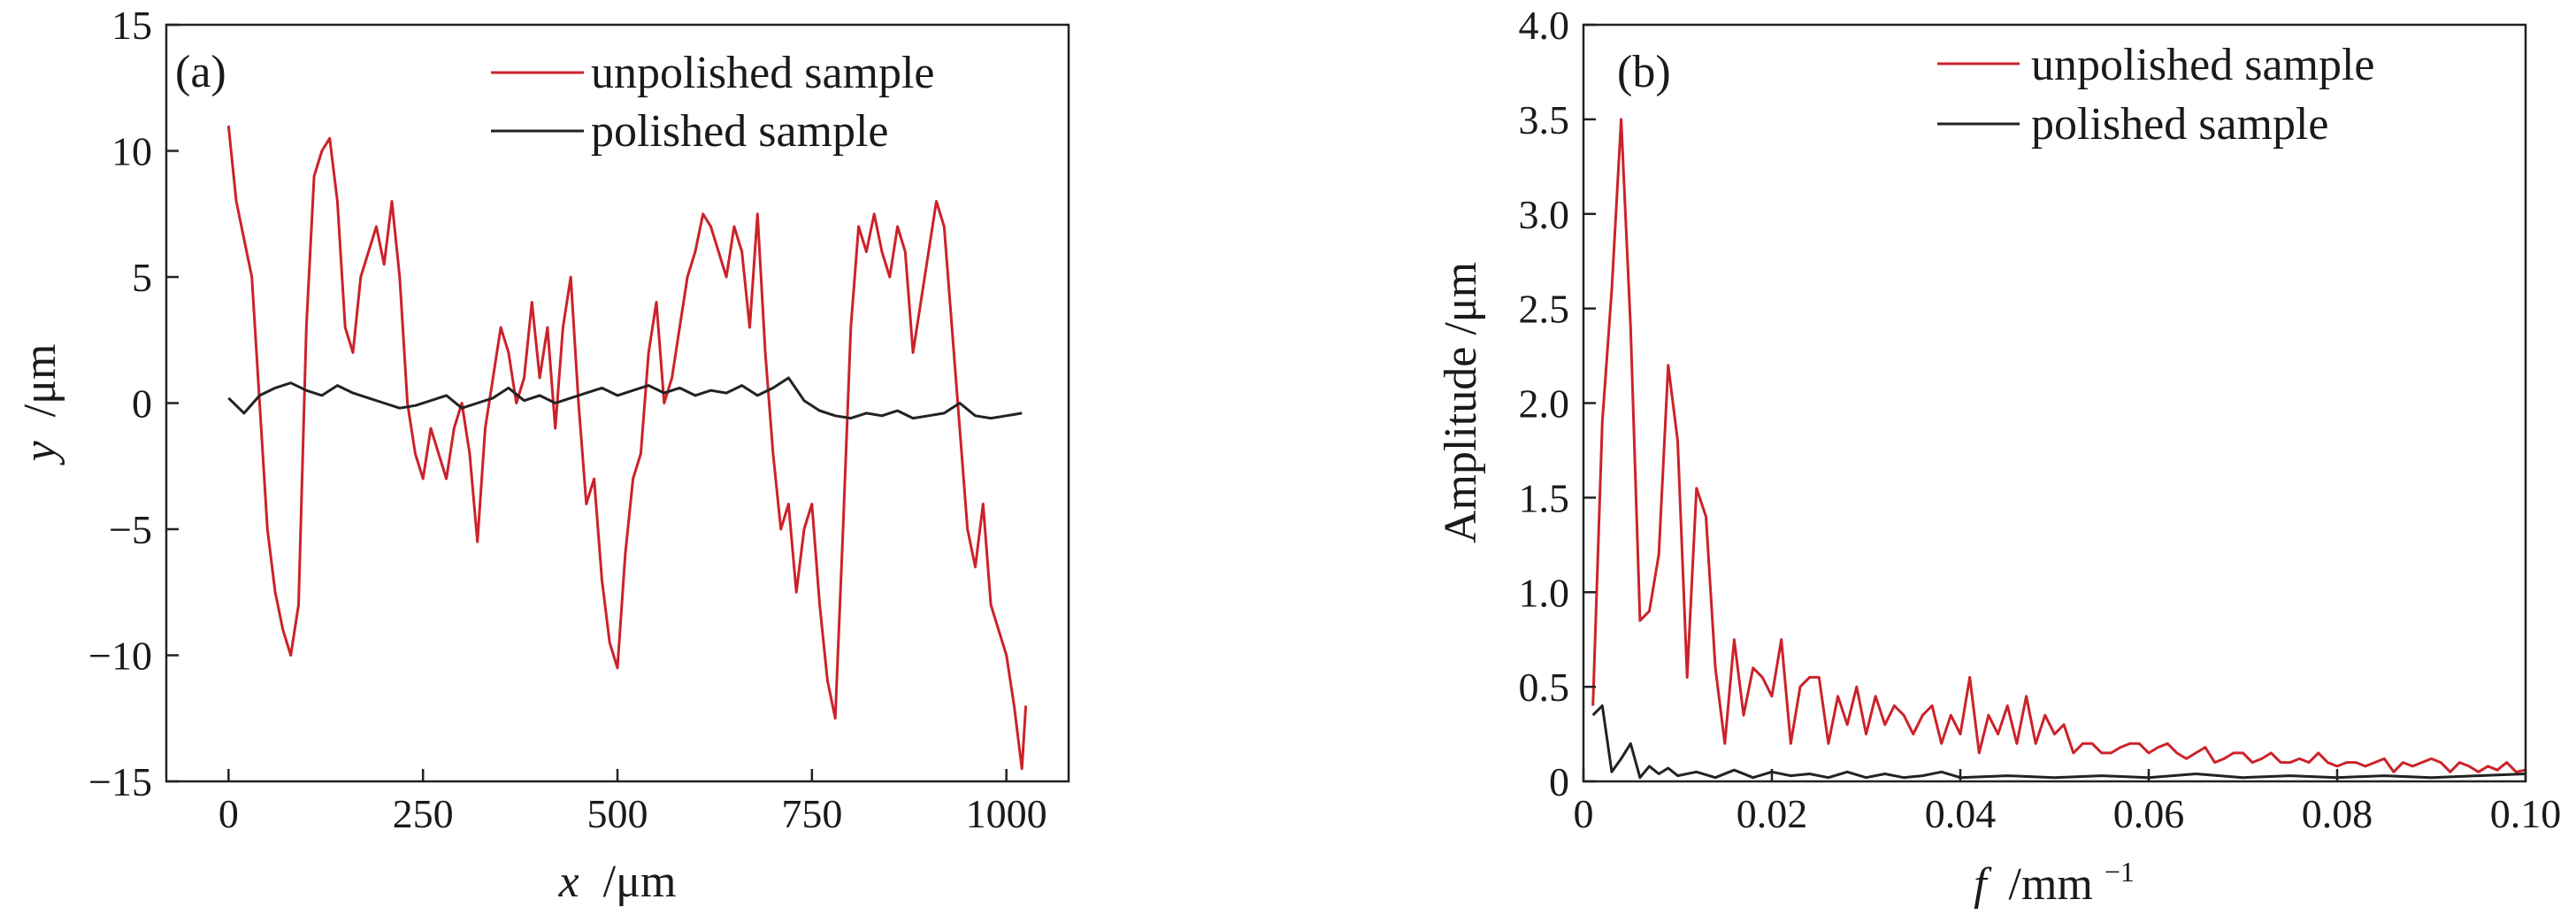 Image resolution: width=2576 pixels, height=915 pixels. I want to click on panel-label-b: (b), so click(1644, 72).